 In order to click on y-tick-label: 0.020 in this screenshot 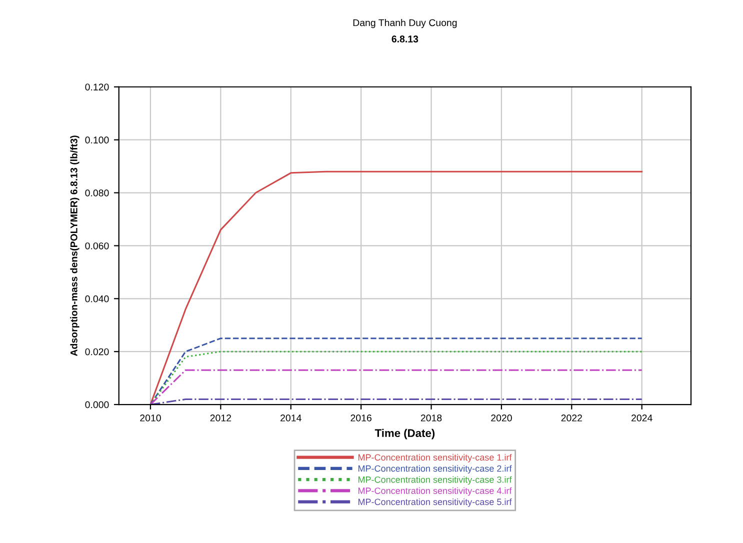, I will do `click(97, 352)`.